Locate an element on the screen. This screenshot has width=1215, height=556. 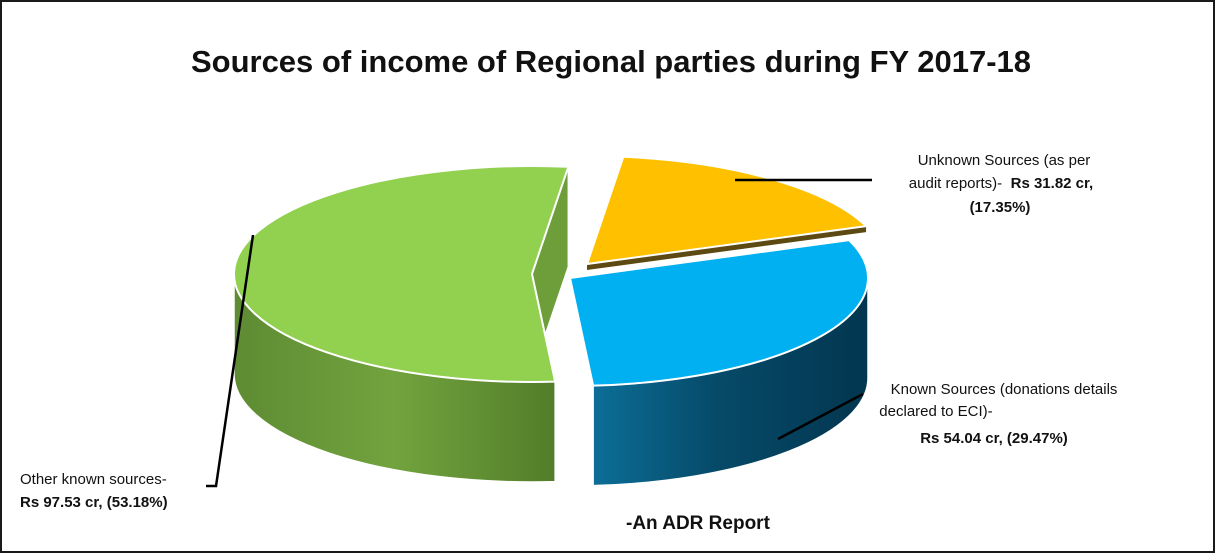
label-known-amount: Rs 54.04 cr, (29.47%) is located at coordinates (994, 438).